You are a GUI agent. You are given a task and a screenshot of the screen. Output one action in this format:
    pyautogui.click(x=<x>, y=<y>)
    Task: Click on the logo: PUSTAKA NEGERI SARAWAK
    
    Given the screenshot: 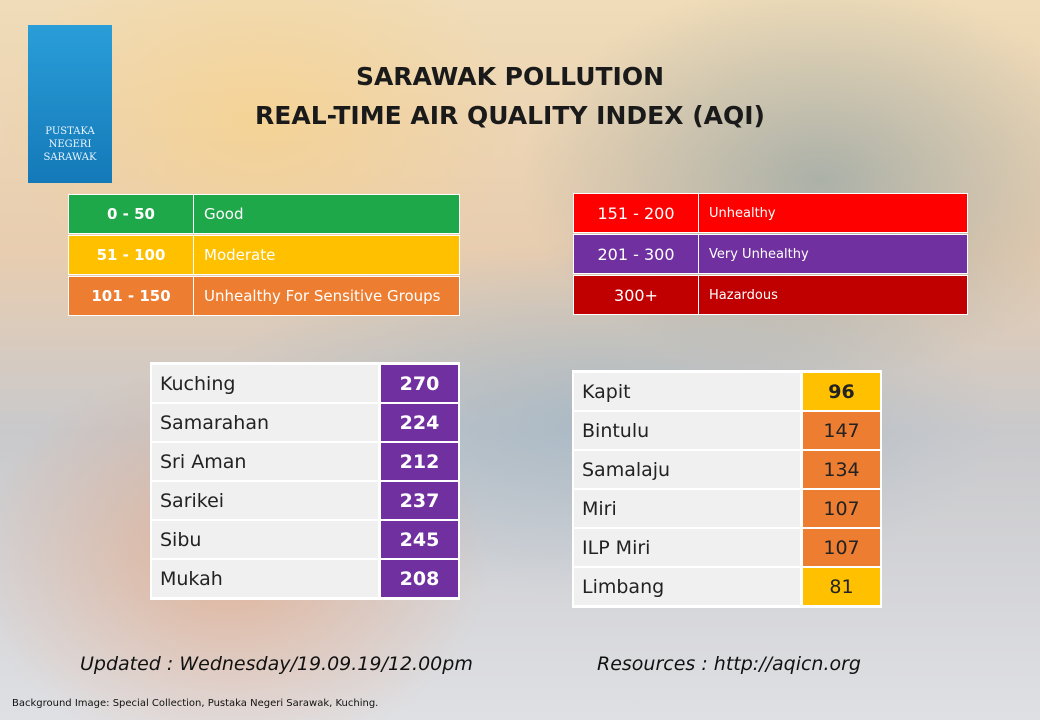 What is the action you would take?
    pyautogui.click(x=70, y=104)
    